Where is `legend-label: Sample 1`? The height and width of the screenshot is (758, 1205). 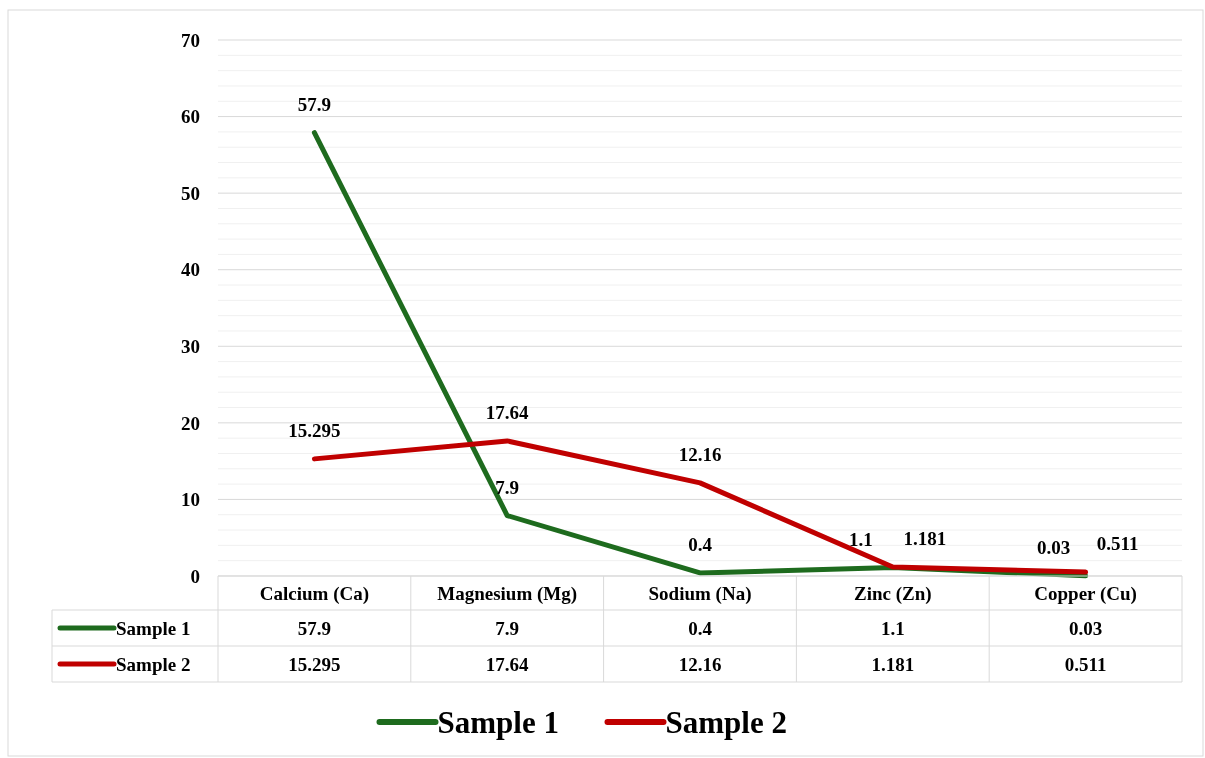
legend-label: Sample 1 is located at coordinates (498, 722).